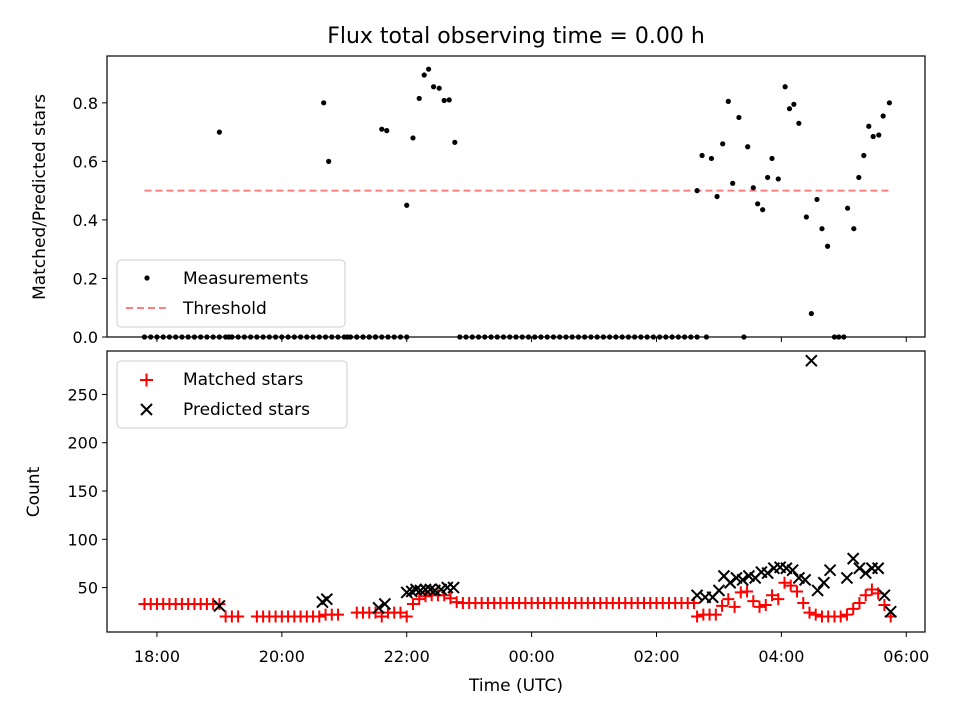  Describe the element at coordinates (246, 279) in the screenshot. I see `legend-measurements-label: Measurements` at that location.